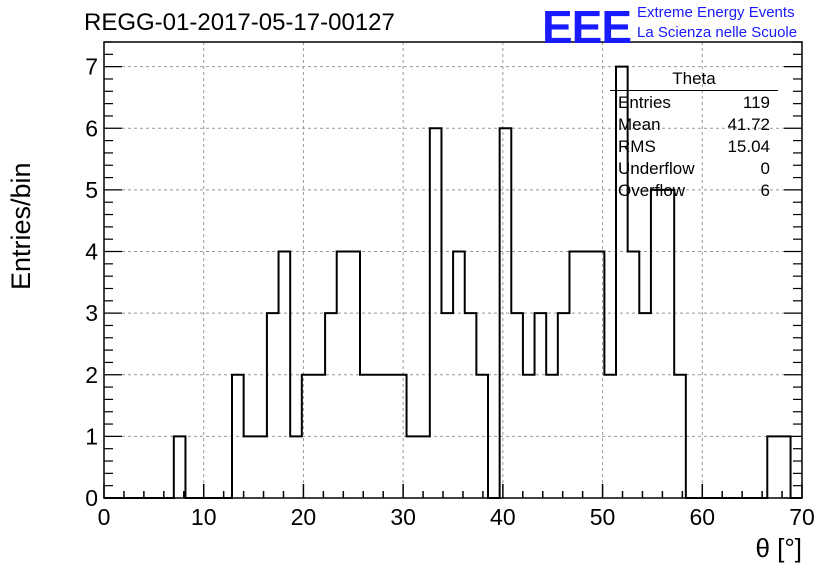 This screenshot has width=836, height=572. Describe the element at coordinates (91, 375) in the screenshot. I see `y-tick-label: 2` at that location.